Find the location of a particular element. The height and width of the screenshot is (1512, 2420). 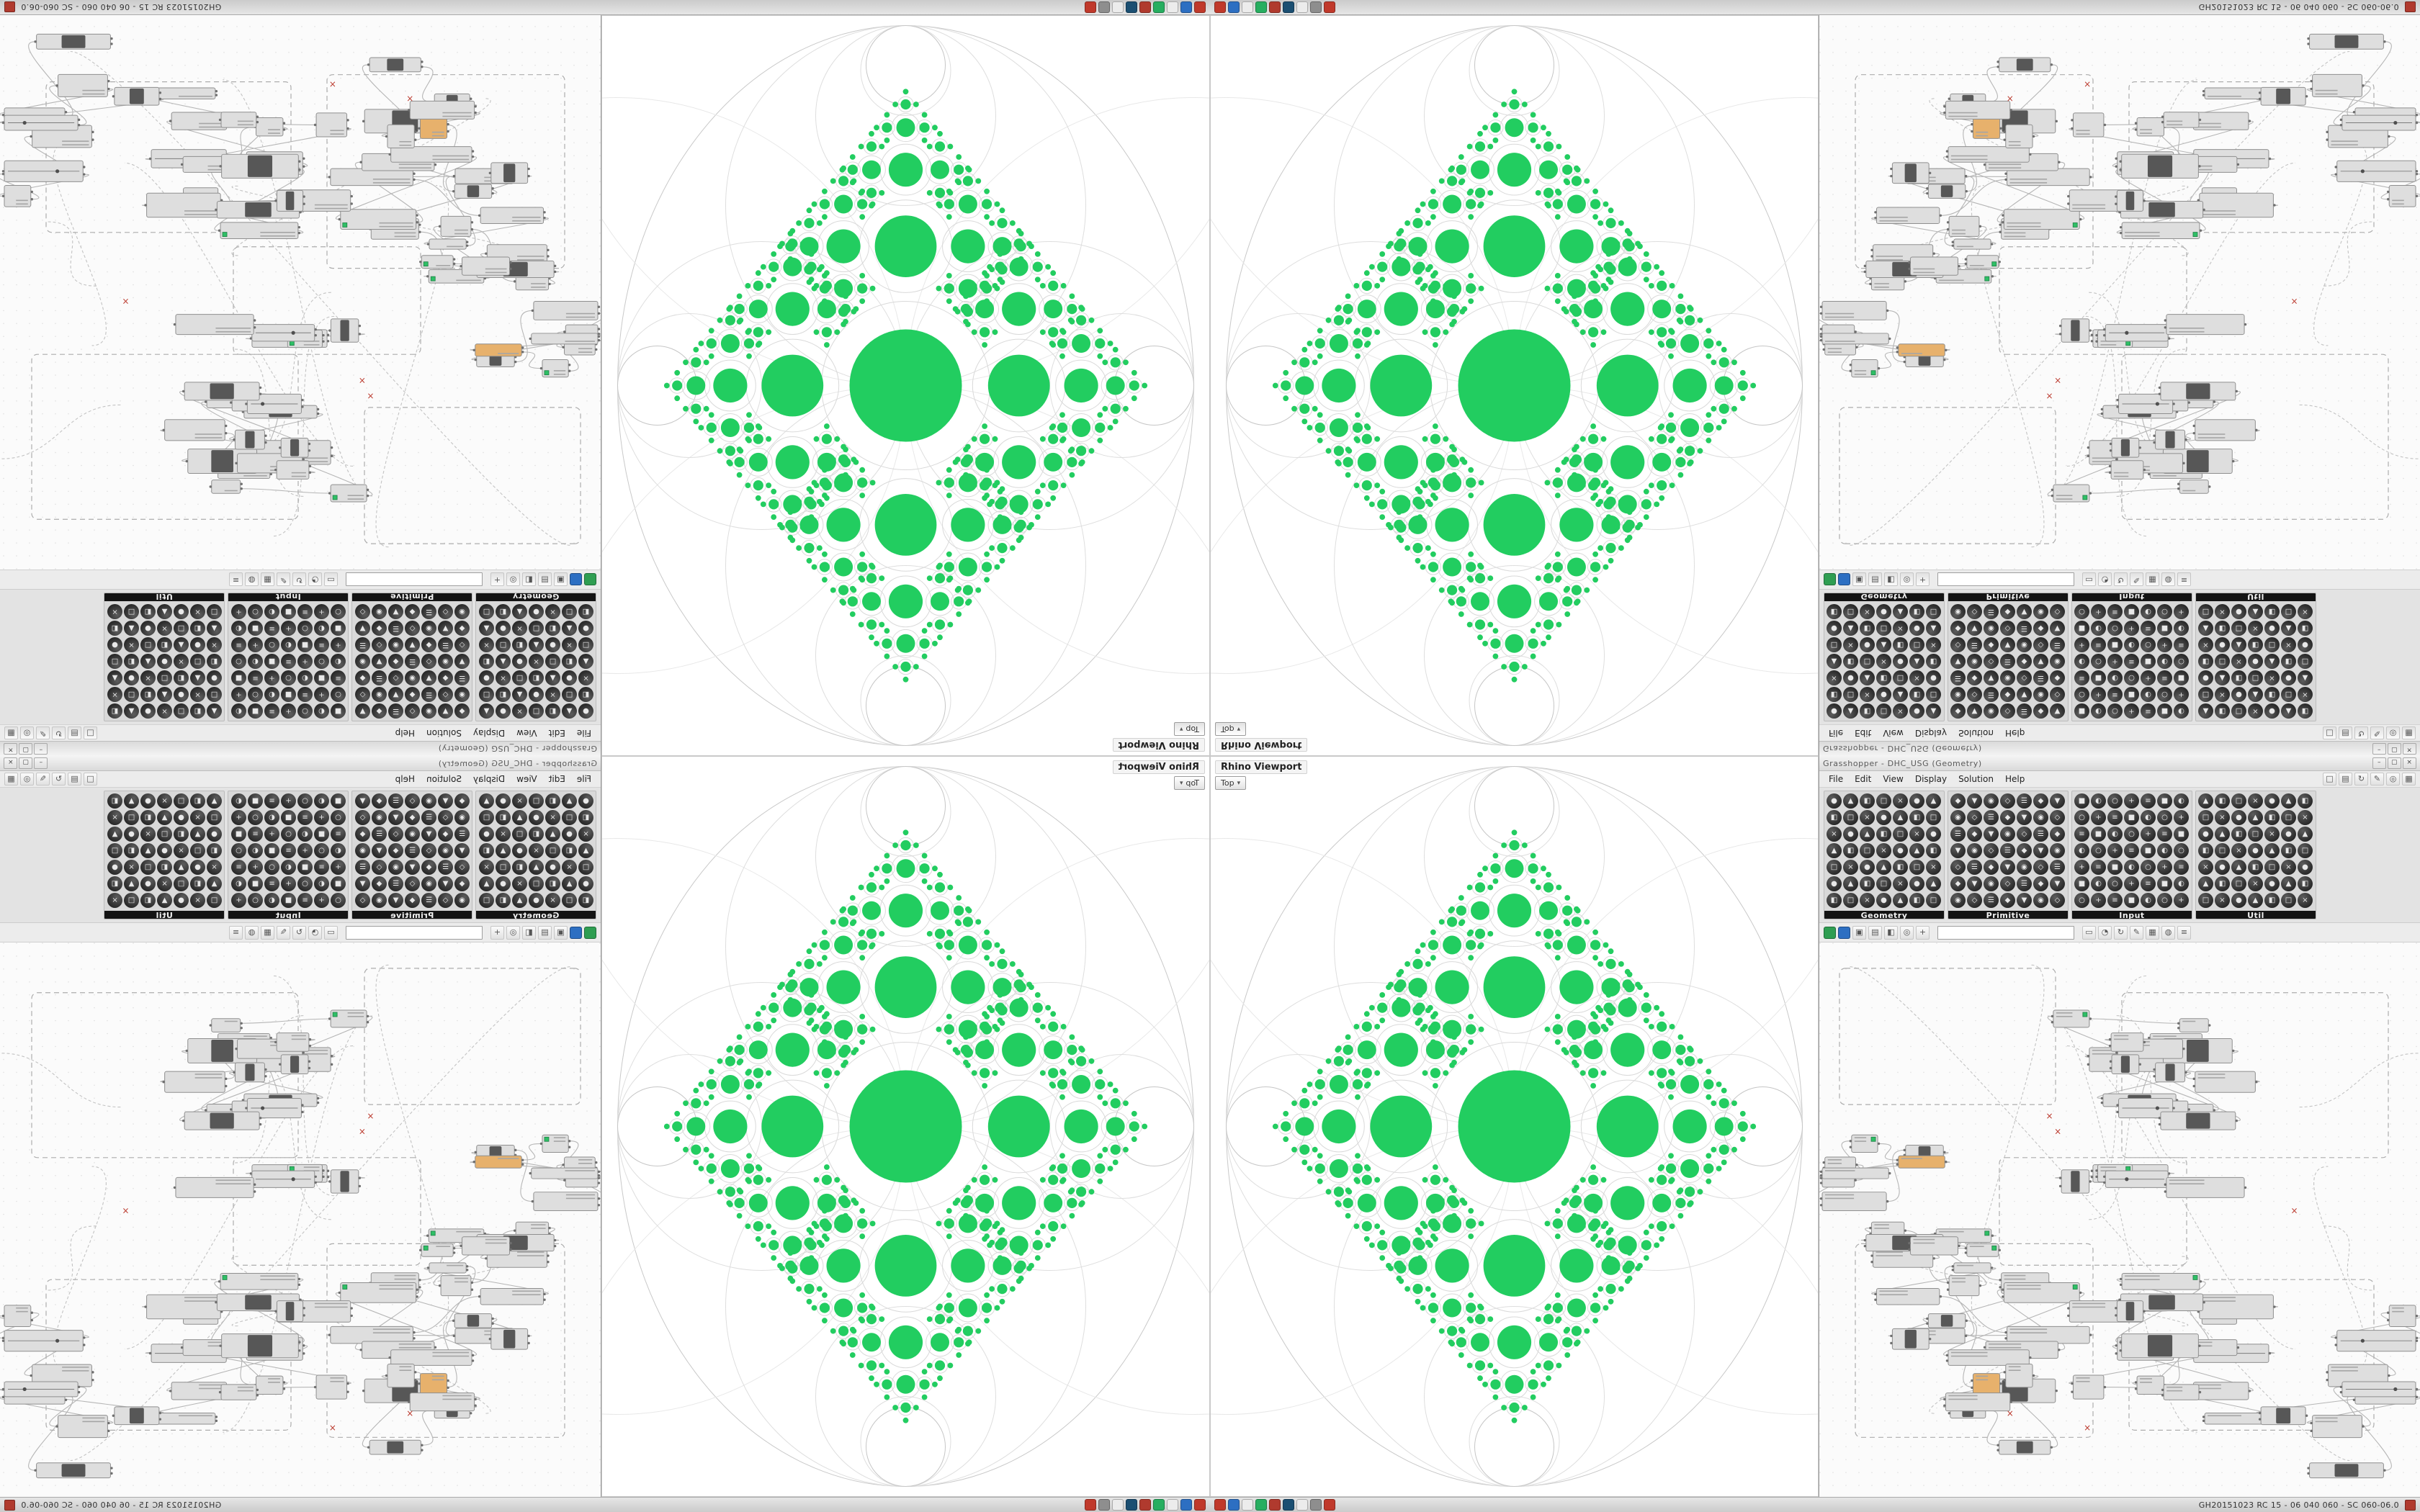

viewport-projection-button: Top ▾ is located at coordinates (1189, 783).